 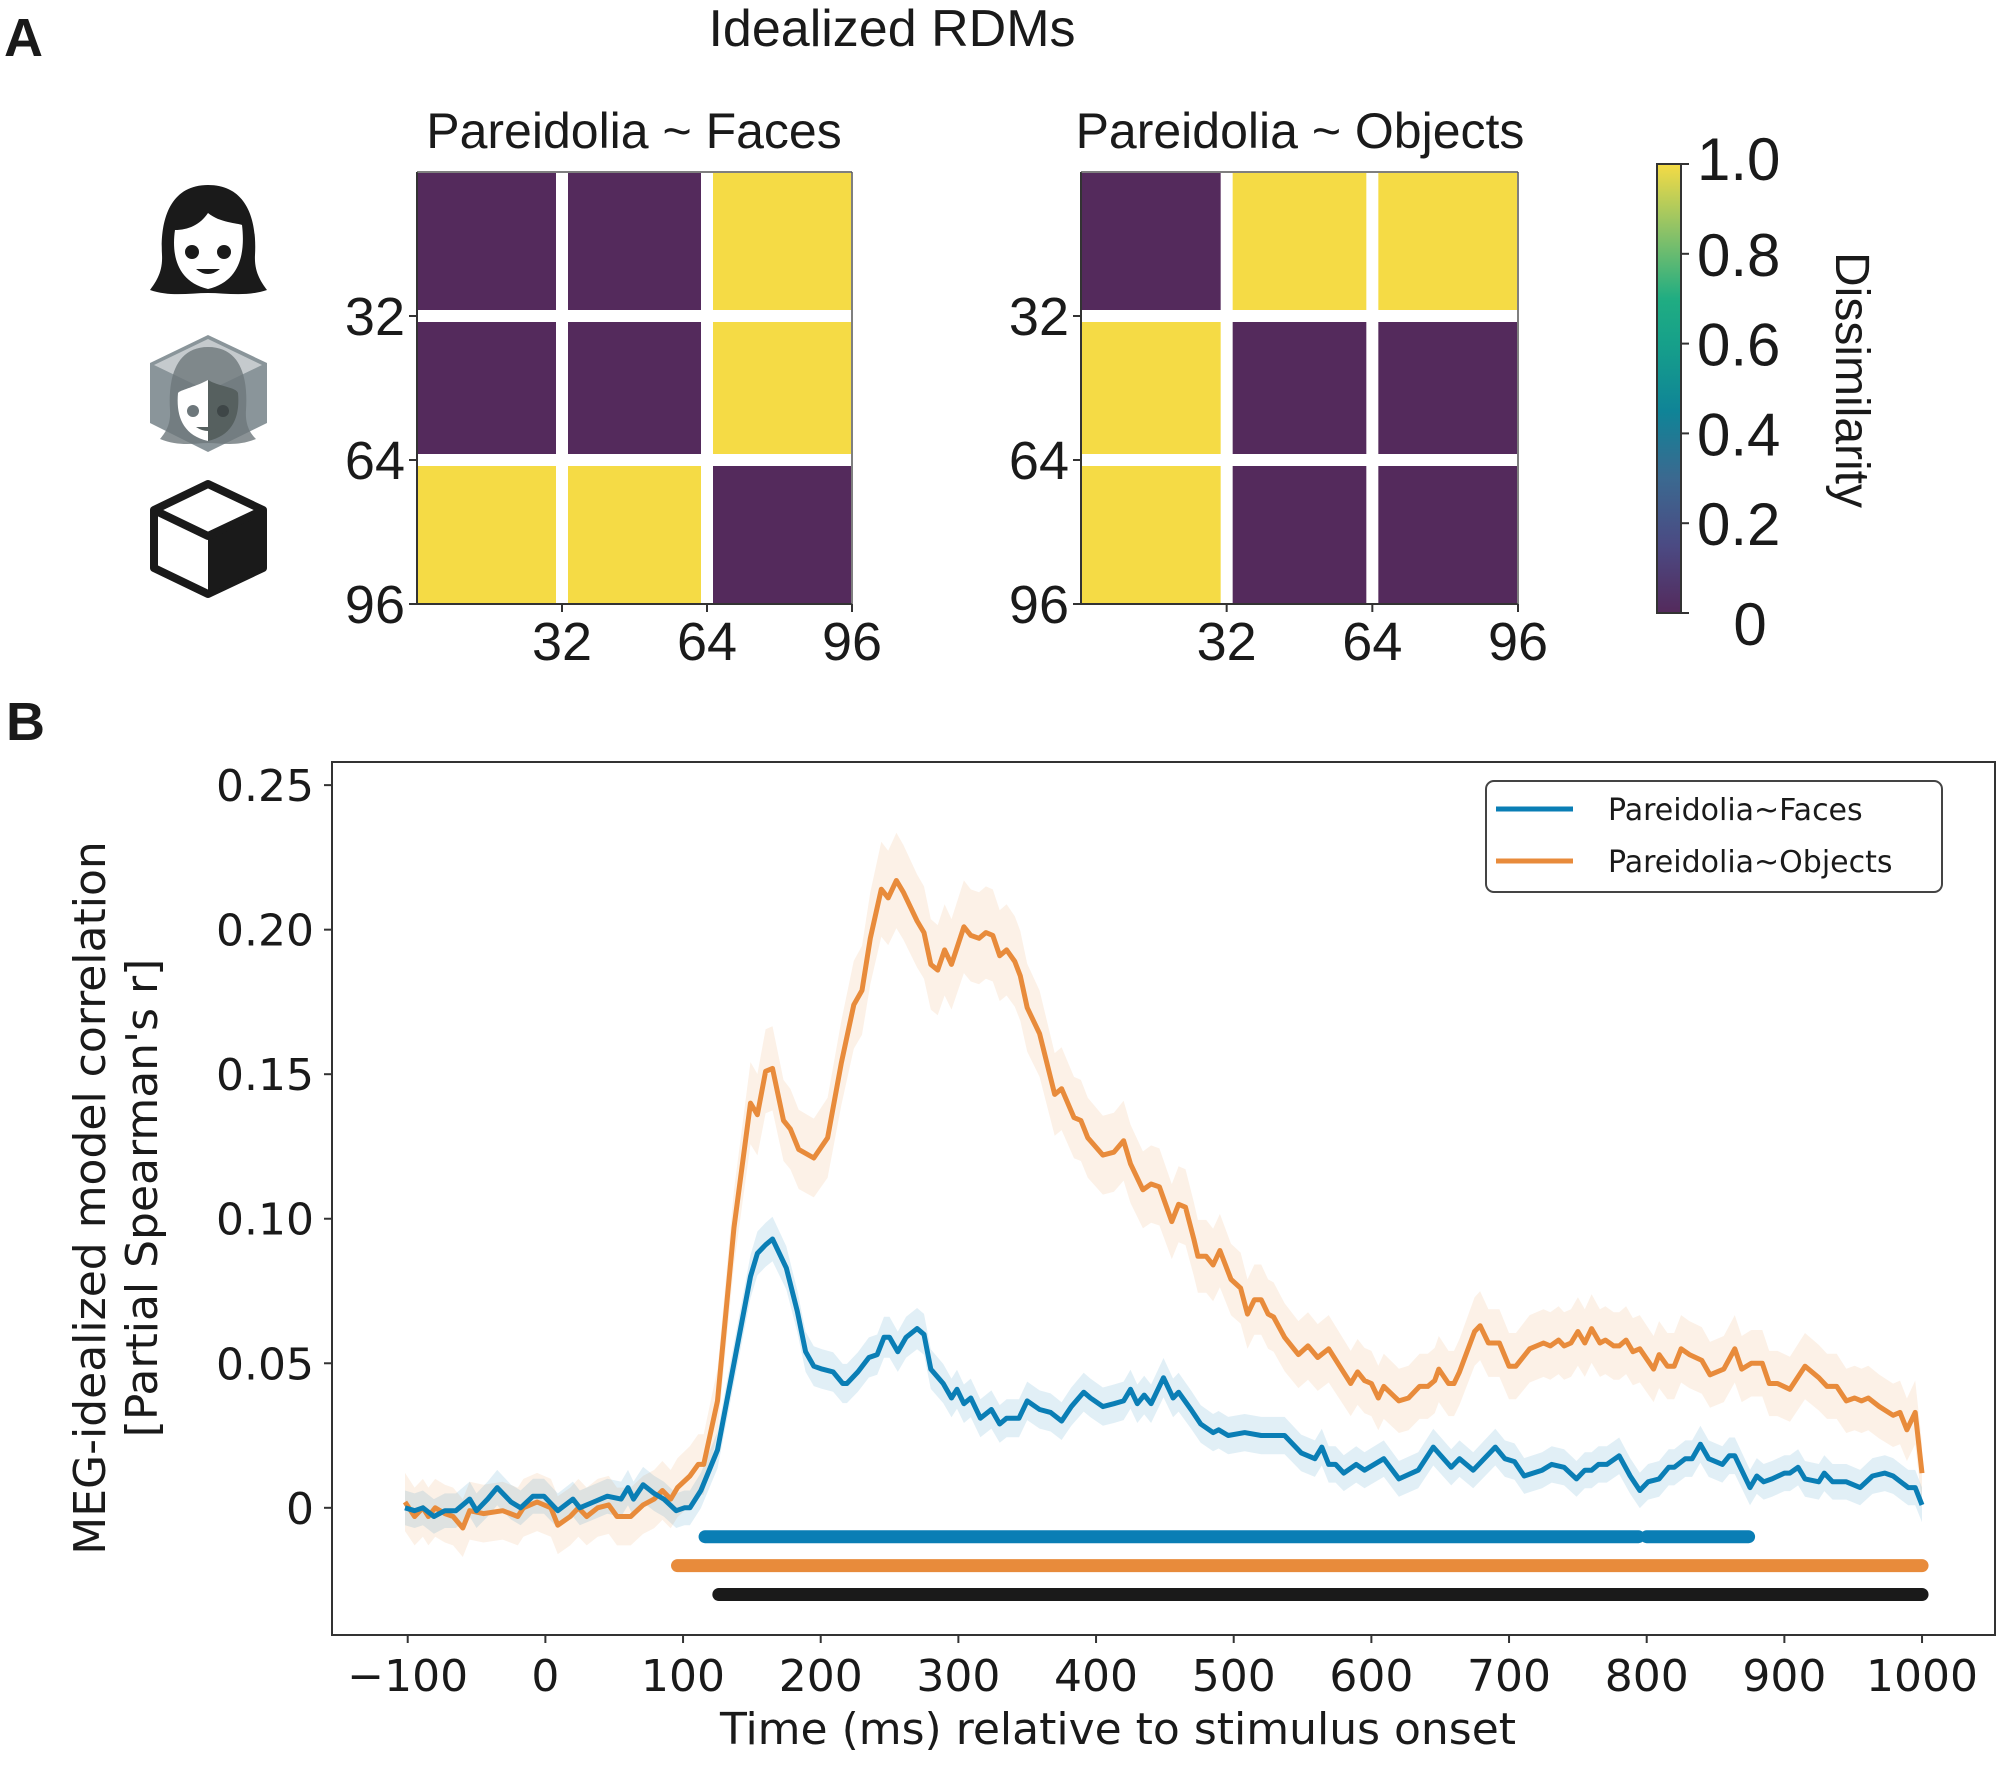 I want to click on x-tick-label: 800, so click(x=1647, y=1676).